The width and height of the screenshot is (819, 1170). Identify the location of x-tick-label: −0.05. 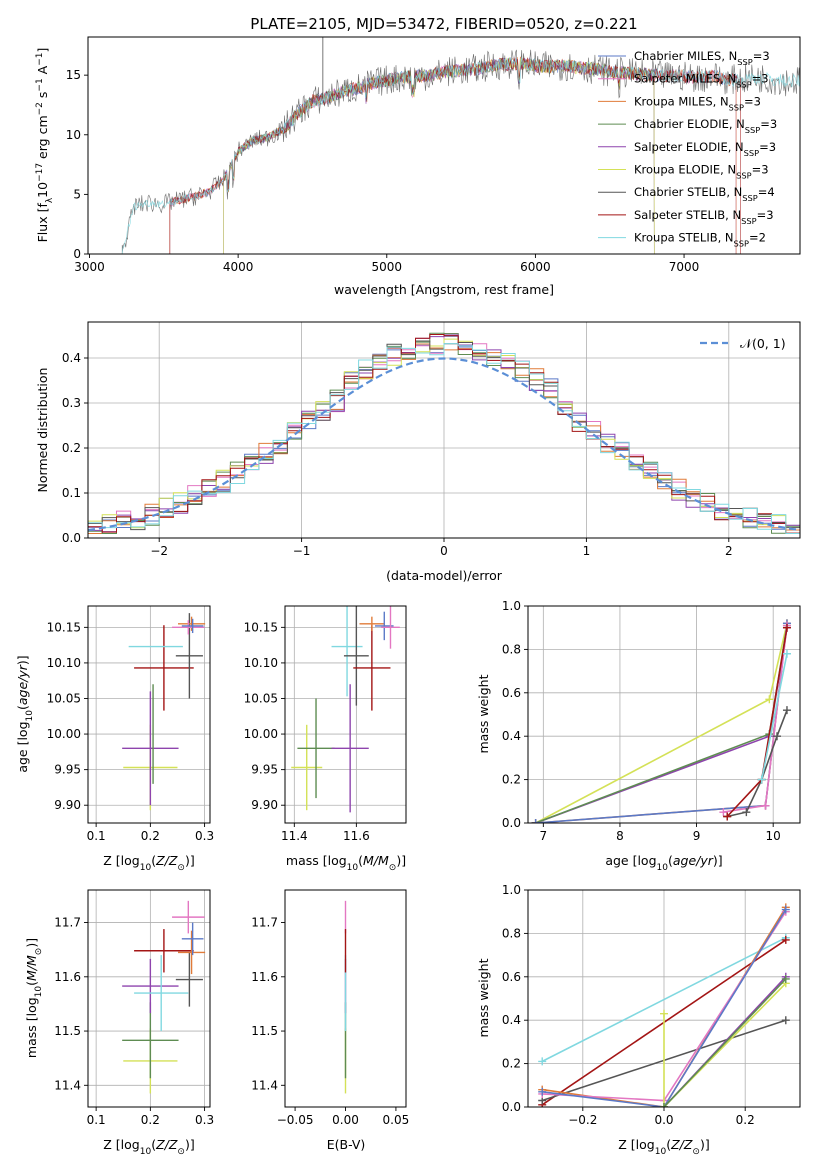
(295, 1120).